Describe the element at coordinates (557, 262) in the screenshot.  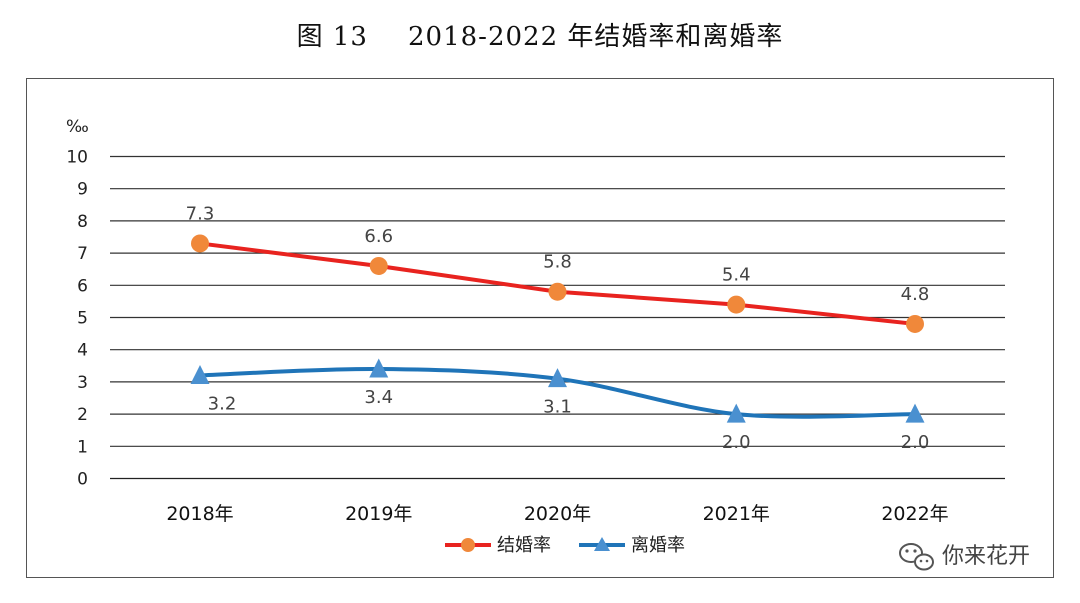
I see `data-label: 5.8` at that location.